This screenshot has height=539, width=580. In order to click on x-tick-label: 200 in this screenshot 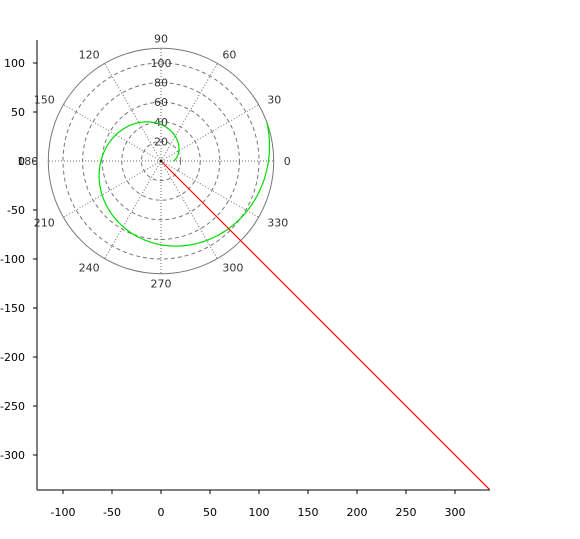, I will do `click(357, 512)`.